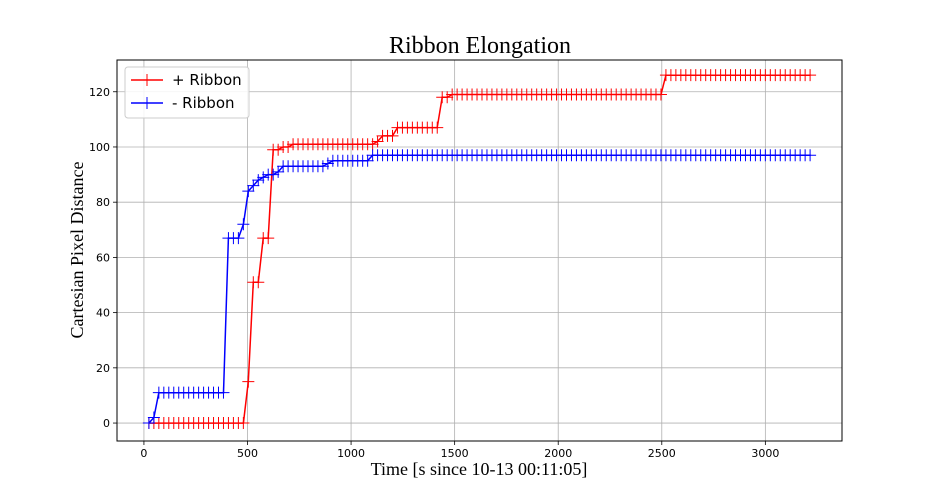 Image resolution: width=936 pixels, height=504 pixels. Describe the element at coordinates (479, 469) in the screenshot. I see `x-axis-label: Time [s since 10-13 00:11:05]` at that location.